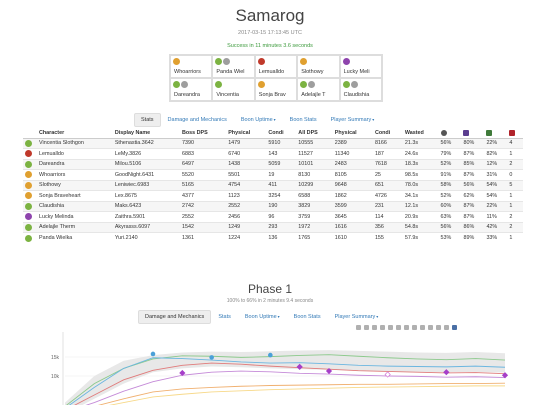 This screenshot has width=540, height=405. What do you see at coordinates (390, 327) in the screenshot?
I see `lasso-icon` at bounding box center [390, 327].